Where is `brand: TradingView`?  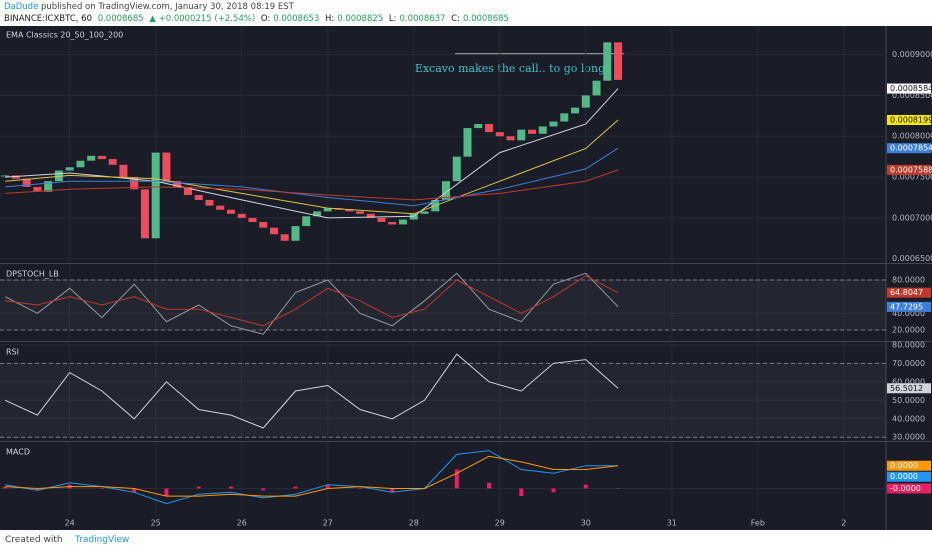
brand: TradingView is located at coordinates (102, 540).